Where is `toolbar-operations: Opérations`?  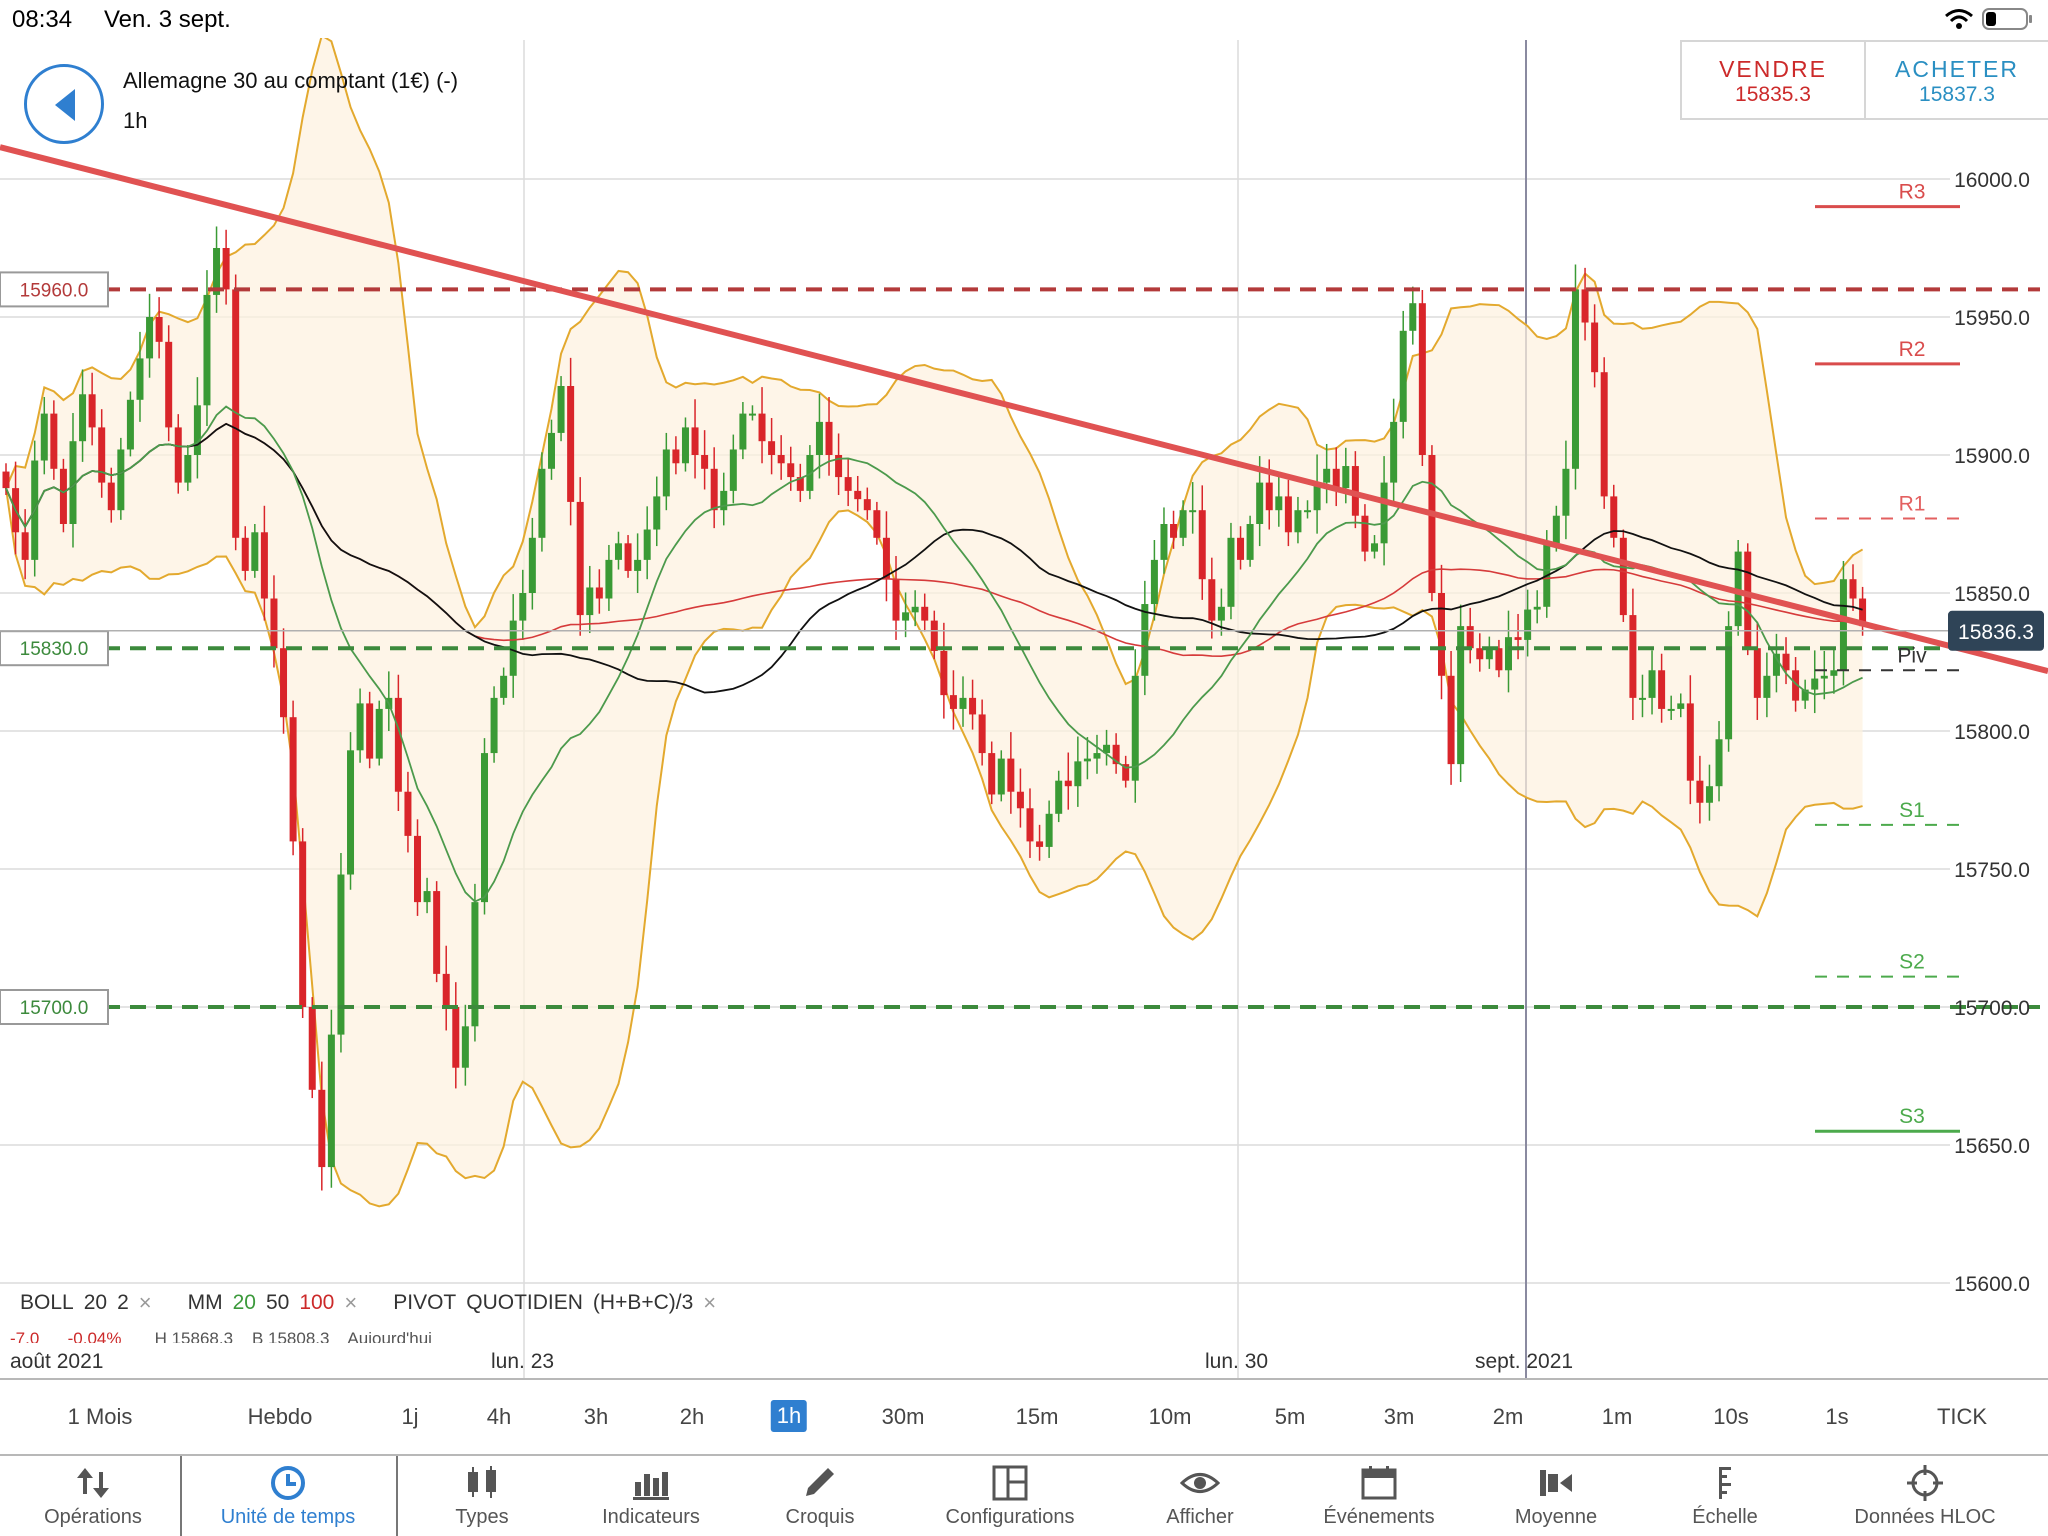
toolbar-operations: Opérations is located at coordinates (93, 1496).